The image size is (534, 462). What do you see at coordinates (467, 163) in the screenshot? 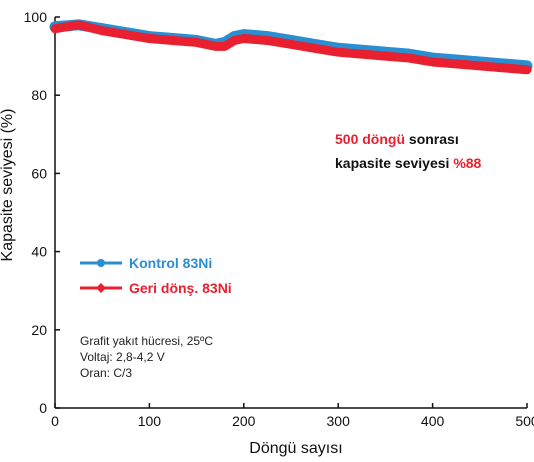
I see `annotation-percent: %88` at bounding box center [467, 163].